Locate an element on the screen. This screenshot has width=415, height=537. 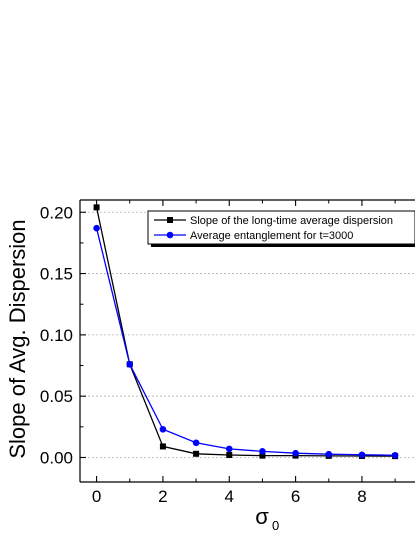
legend-label: Average entanglement for t=3000 is located at coordinates (271, 236).